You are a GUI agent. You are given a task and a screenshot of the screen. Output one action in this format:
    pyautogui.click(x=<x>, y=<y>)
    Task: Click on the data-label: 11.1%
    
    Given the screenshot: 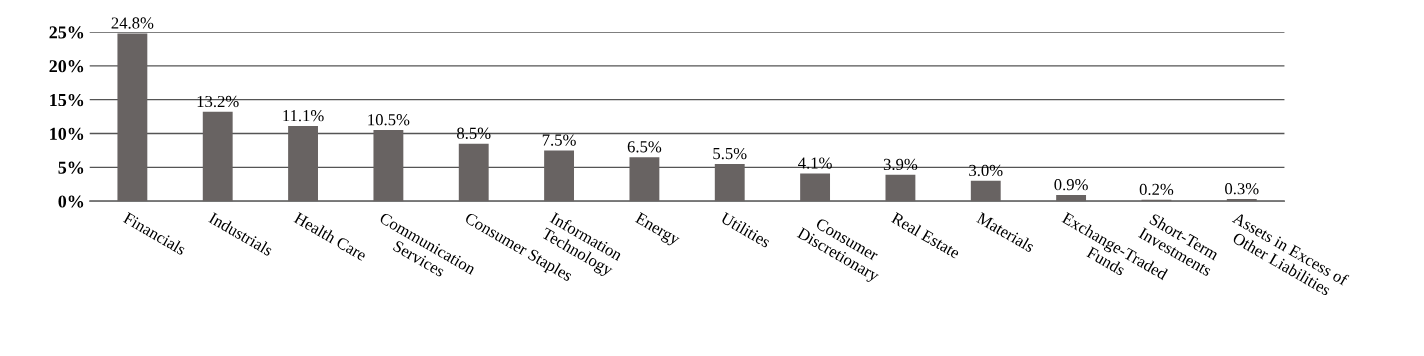 What is the action you would take?
    pyautogui.click(x=303, y=116)
    